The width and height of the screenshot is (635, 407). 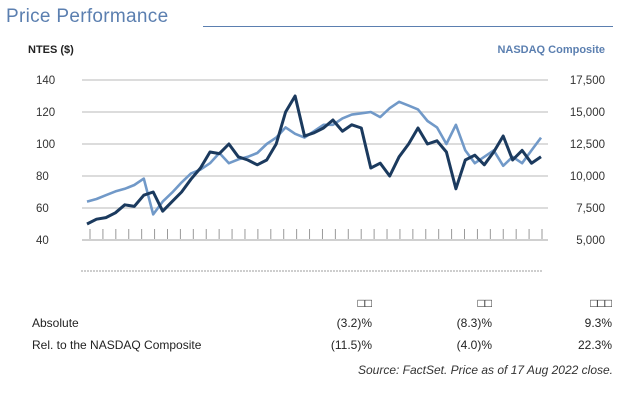 I want to click on right-tick-label: 17,500, so click(x=587, y=81).